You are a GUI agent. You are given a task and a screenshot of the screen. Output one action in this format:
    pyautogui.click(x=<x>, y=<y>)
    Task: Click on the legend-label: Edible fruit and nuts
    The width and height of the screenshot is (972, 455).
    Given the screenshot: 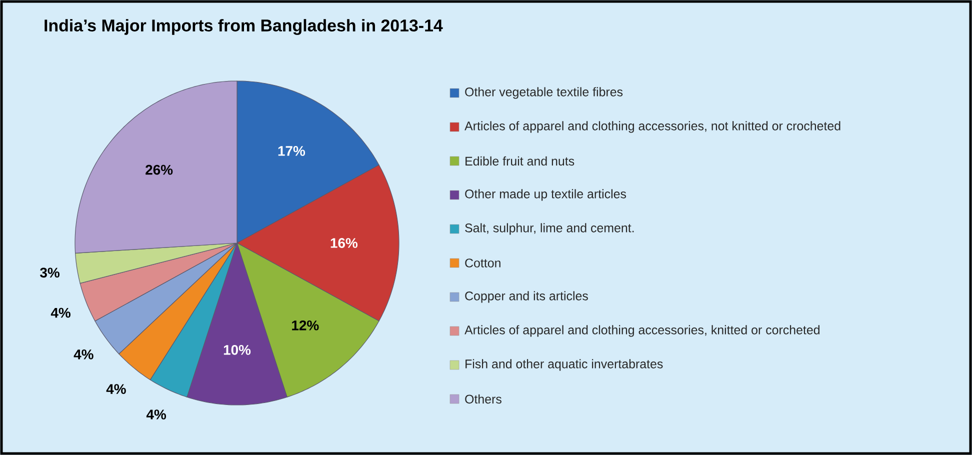 What is the action you would take?
    pyautogui.click(x=520, y=161)
    